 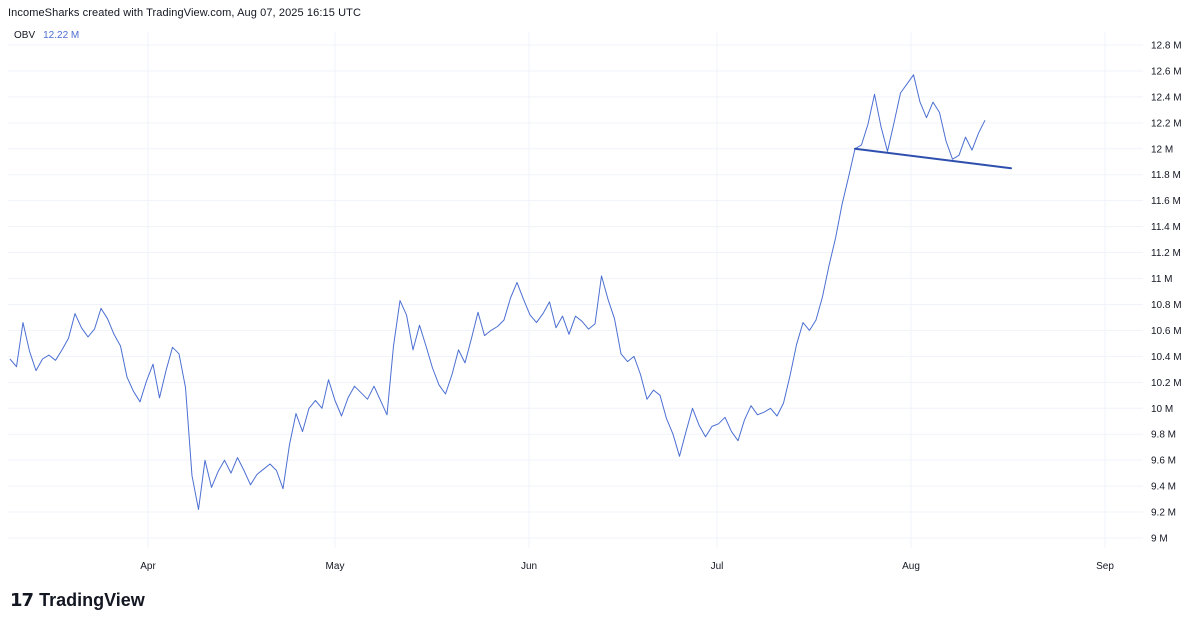 What do you see at coordinates (92, 600) in the screenshot?
I see `tradingview-logo-text: TradingView` at bounding box center [92, 600].